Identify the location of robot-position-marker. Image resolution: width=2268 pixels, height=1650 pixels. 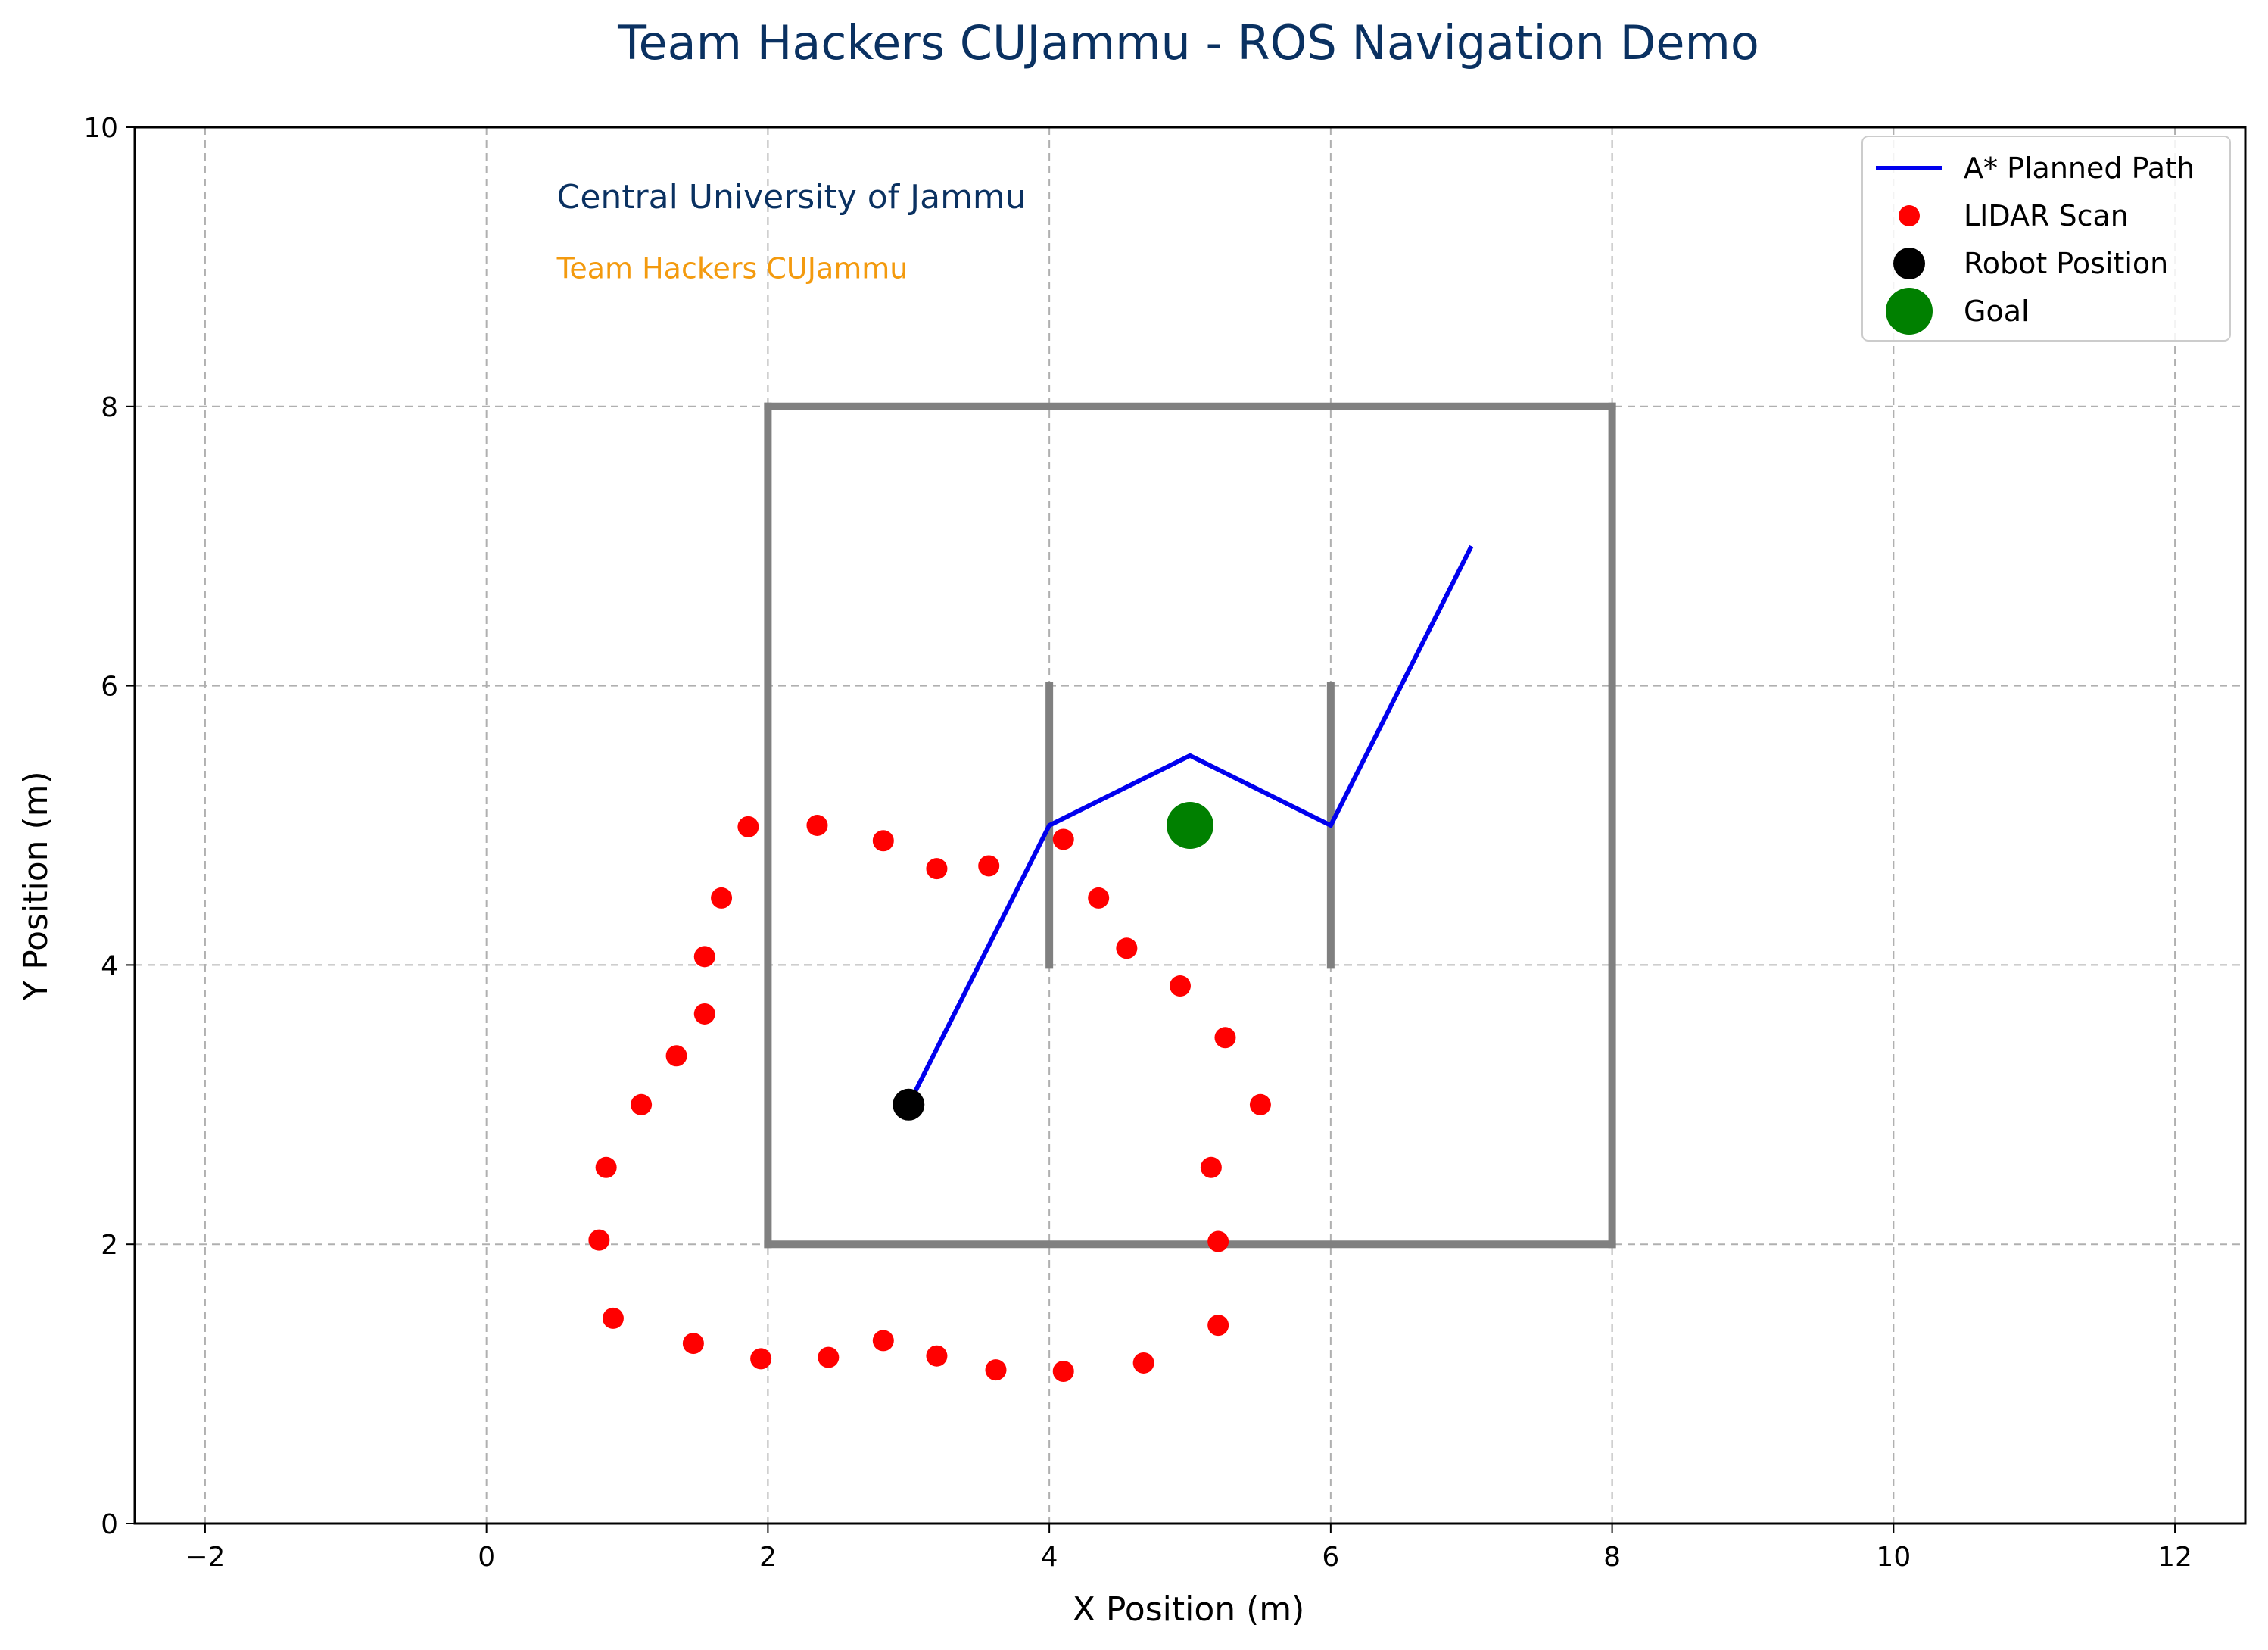
(909, 1104).